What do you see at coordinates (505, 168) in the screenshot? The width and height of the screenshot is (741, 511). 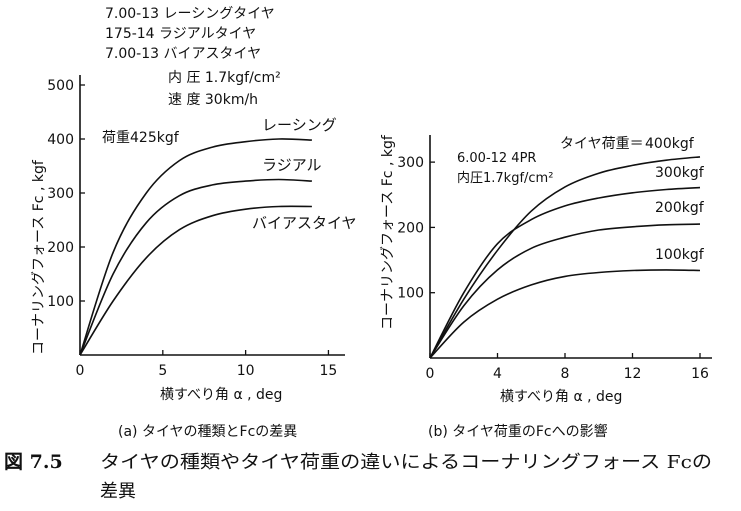 I see `chart-b-tire-note: 6.00-12 4PR 内圧1.7kgf/cm²` at bounding box center [505, 168].